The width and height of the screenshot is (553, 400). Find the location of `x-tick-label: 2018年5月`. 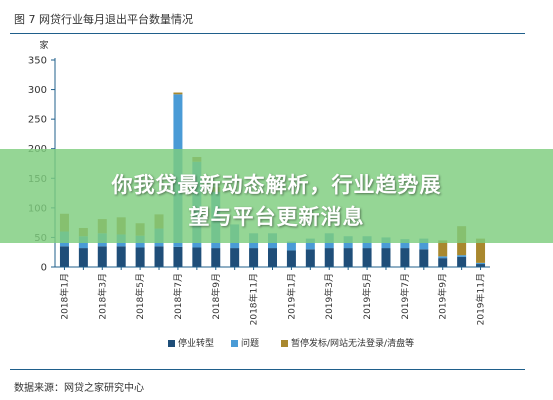

x-tick-label: 2018年5月 is located at coordinates (140, 296).